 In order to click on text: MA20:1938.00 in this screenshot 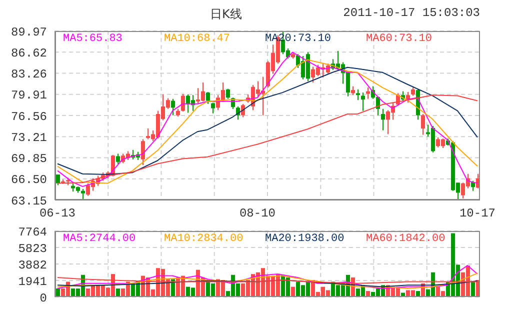, I will do `click(305, 239)`.